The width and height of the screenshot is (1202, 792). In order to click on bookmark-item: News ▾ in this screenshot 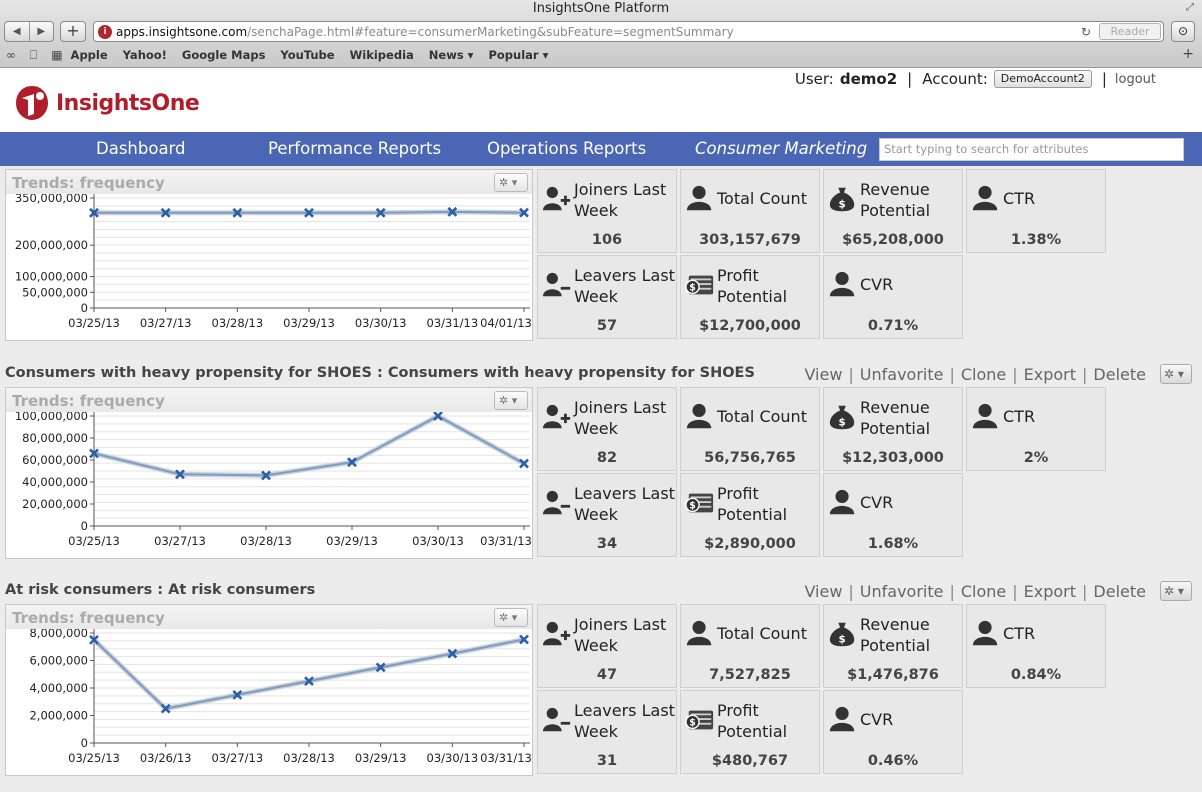, I will do `click(451, 55)`.